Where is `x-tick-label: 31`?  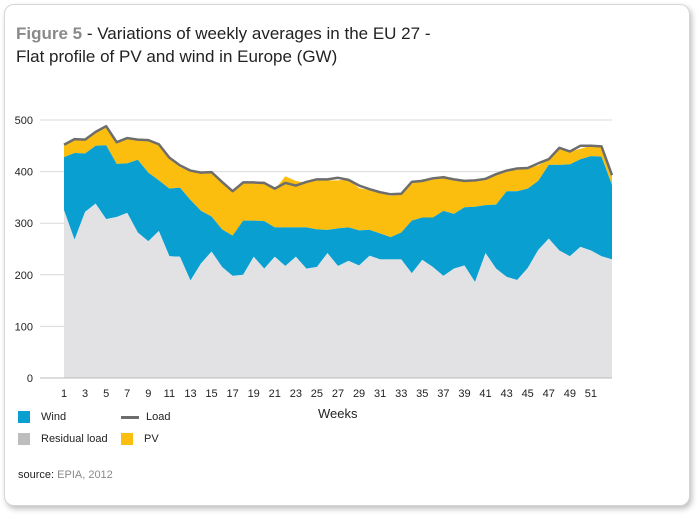 x-tick-label: 31 is located at coordinates (380, 394).